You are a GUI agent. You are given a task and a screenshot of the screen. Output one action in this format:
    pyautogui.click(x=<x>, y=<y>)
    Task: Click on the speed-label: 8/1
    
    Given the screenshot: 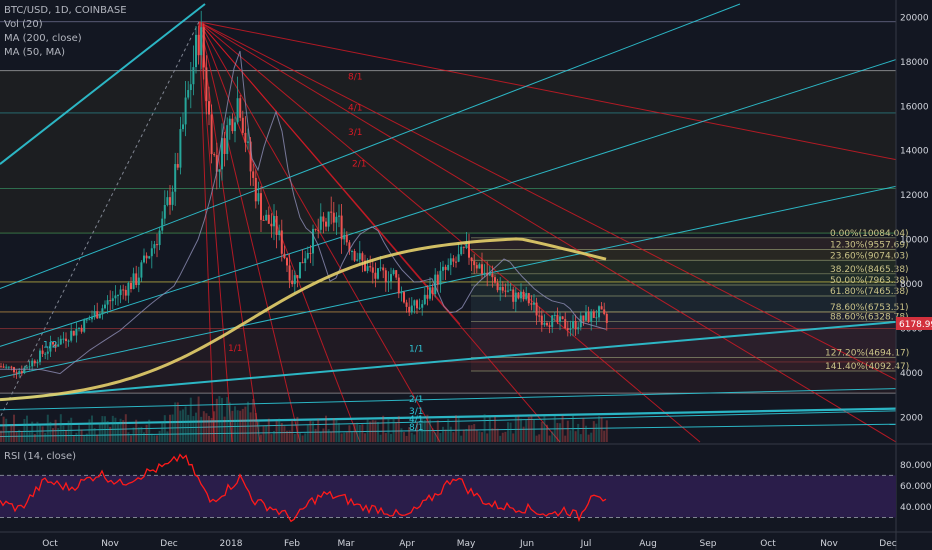 What is the action you would take?
    pyautogui.click(x=416, y=428)
    